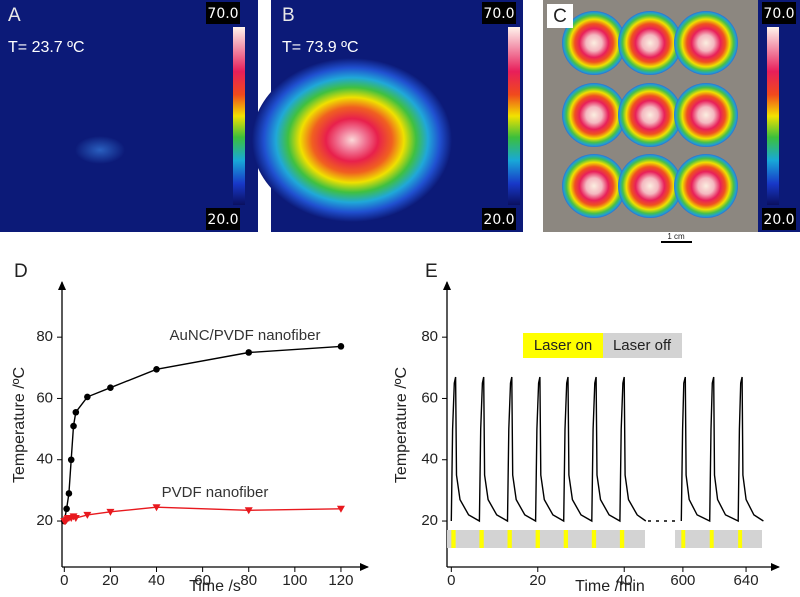 This screenshot has width=800, height=597. What do you see at coordinates (215, 492) in the screenshot?
I see `series-label: PVDF nanofiber` at bounding box center [215, 492].